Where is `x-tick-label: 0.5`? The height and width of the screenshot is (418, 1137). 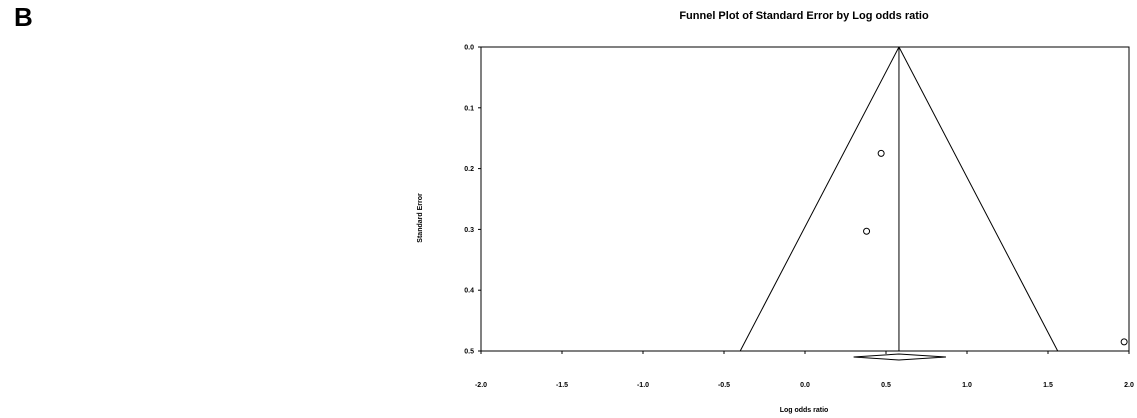 x-tick-label: 0.5 is located at coordinates (886, 385).